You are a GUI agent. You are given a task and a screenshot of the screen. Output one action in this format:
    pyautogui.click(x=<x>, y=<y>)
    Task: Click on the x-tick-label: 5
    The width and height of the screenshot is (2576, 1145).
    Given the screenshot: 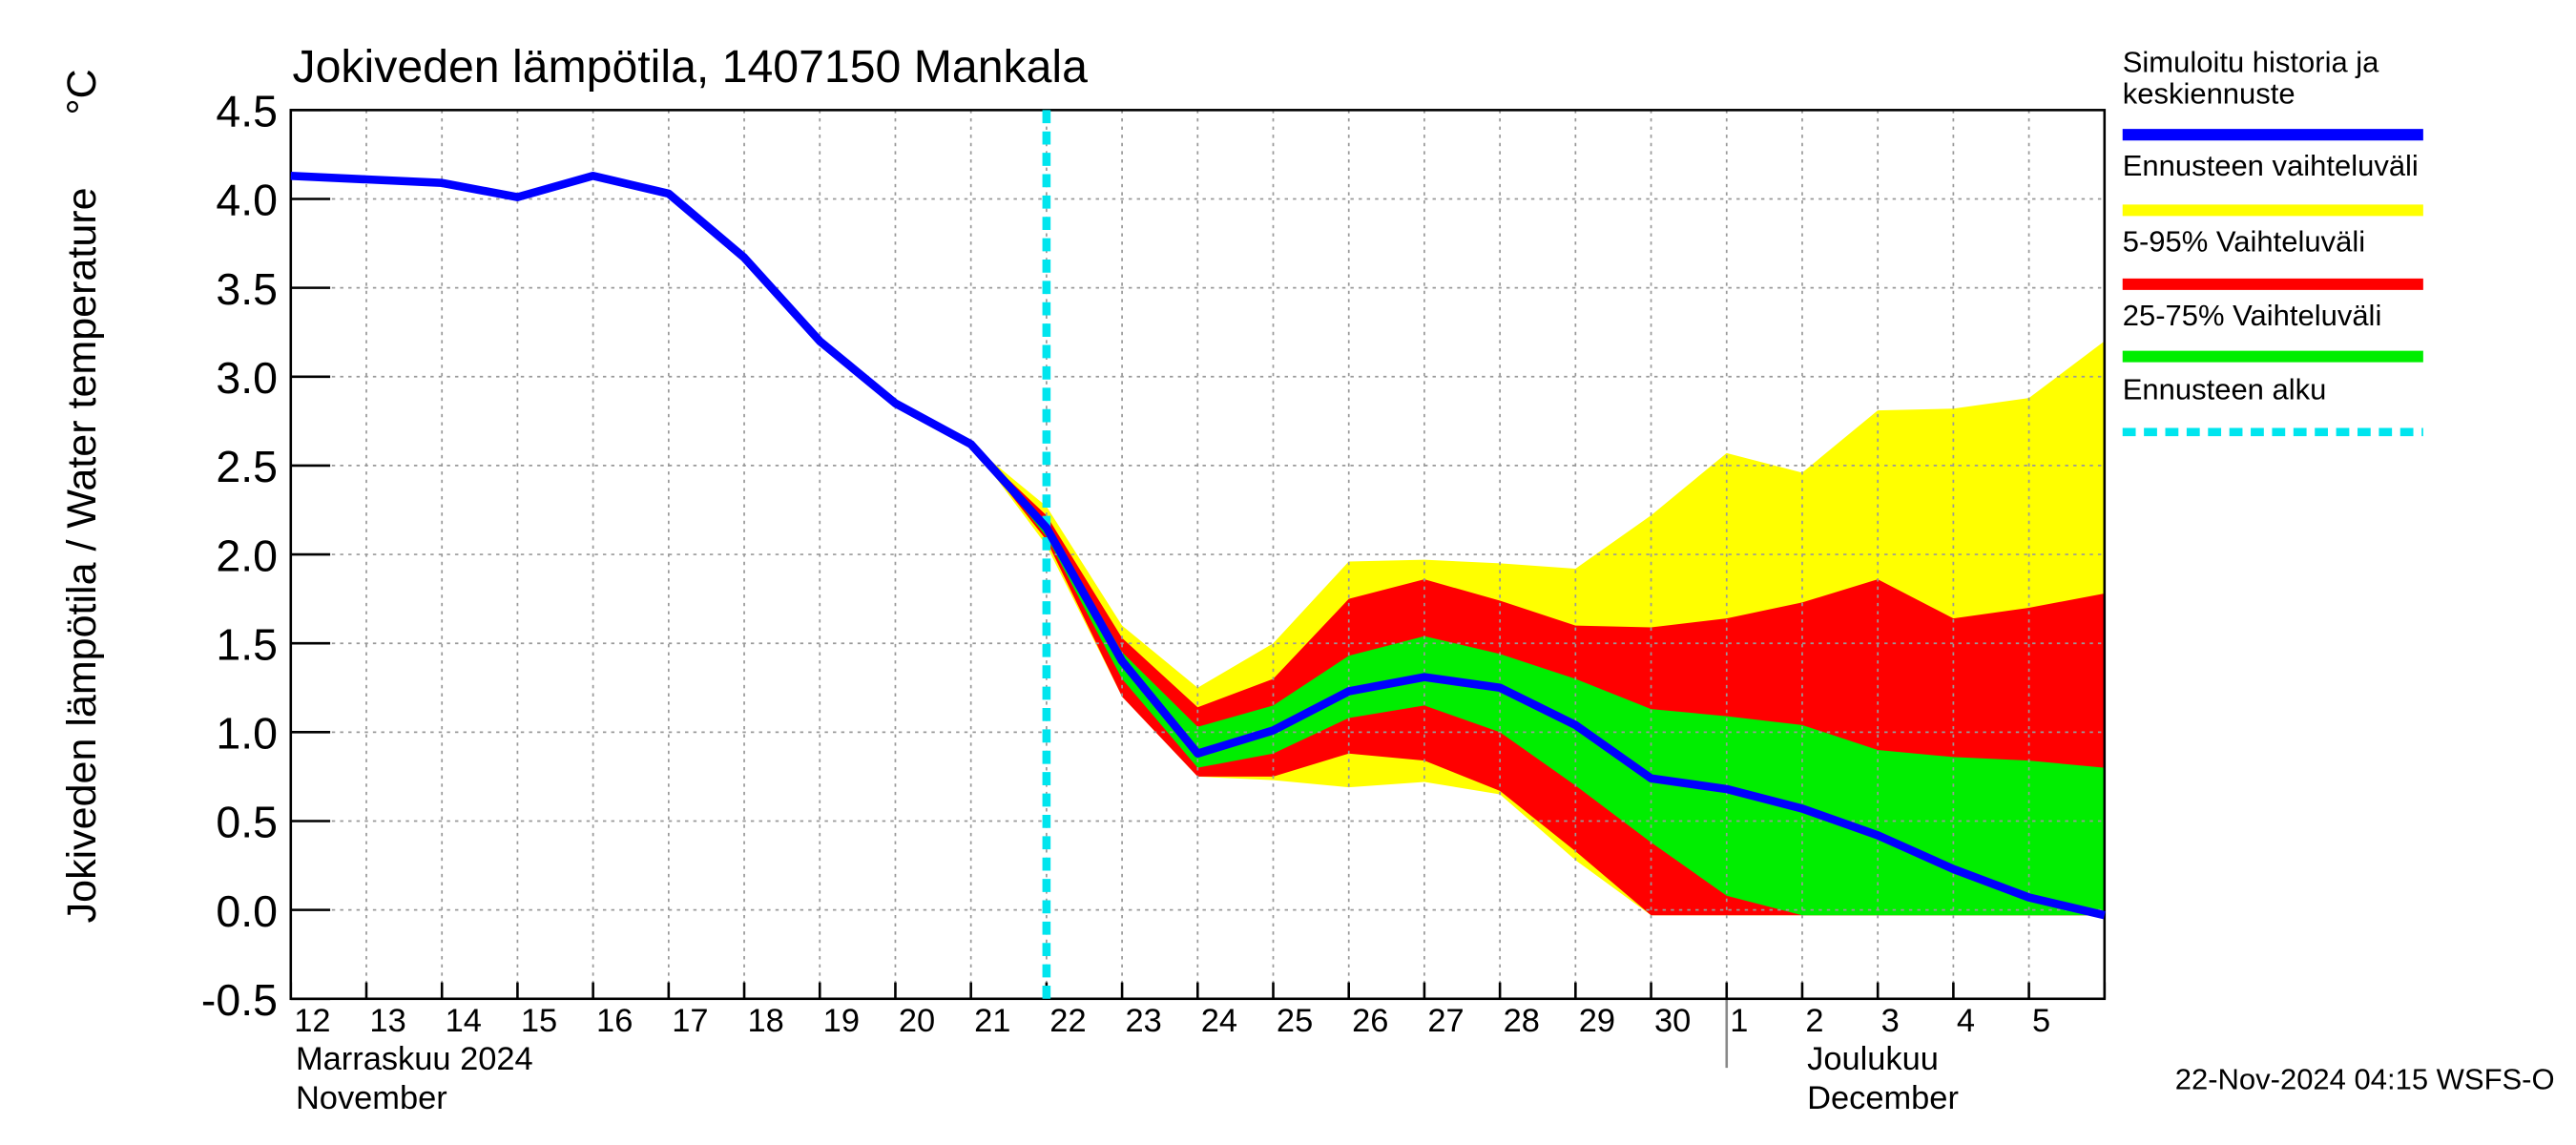 What is the action you would take?
    pyautogui.click(x=2041, y=1021)
    